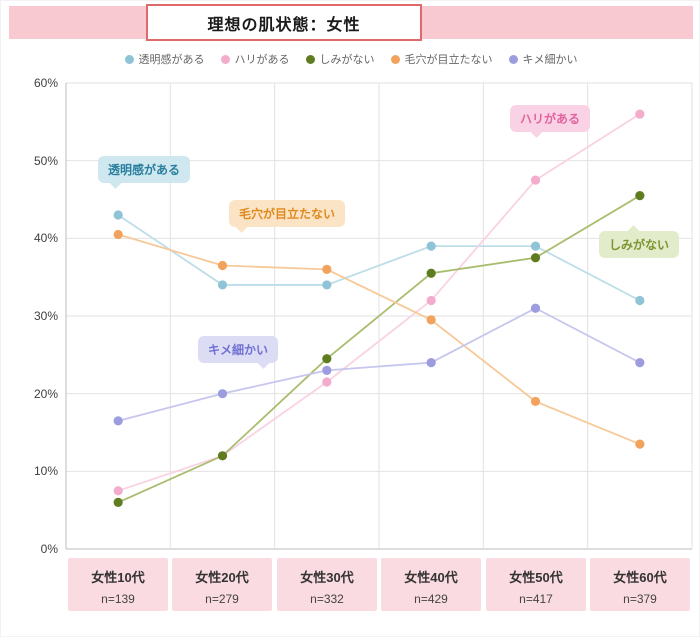 This screenshot has width=700, height=637. I want to click on category-box: 女性50代 n=417, so click(536, 584).